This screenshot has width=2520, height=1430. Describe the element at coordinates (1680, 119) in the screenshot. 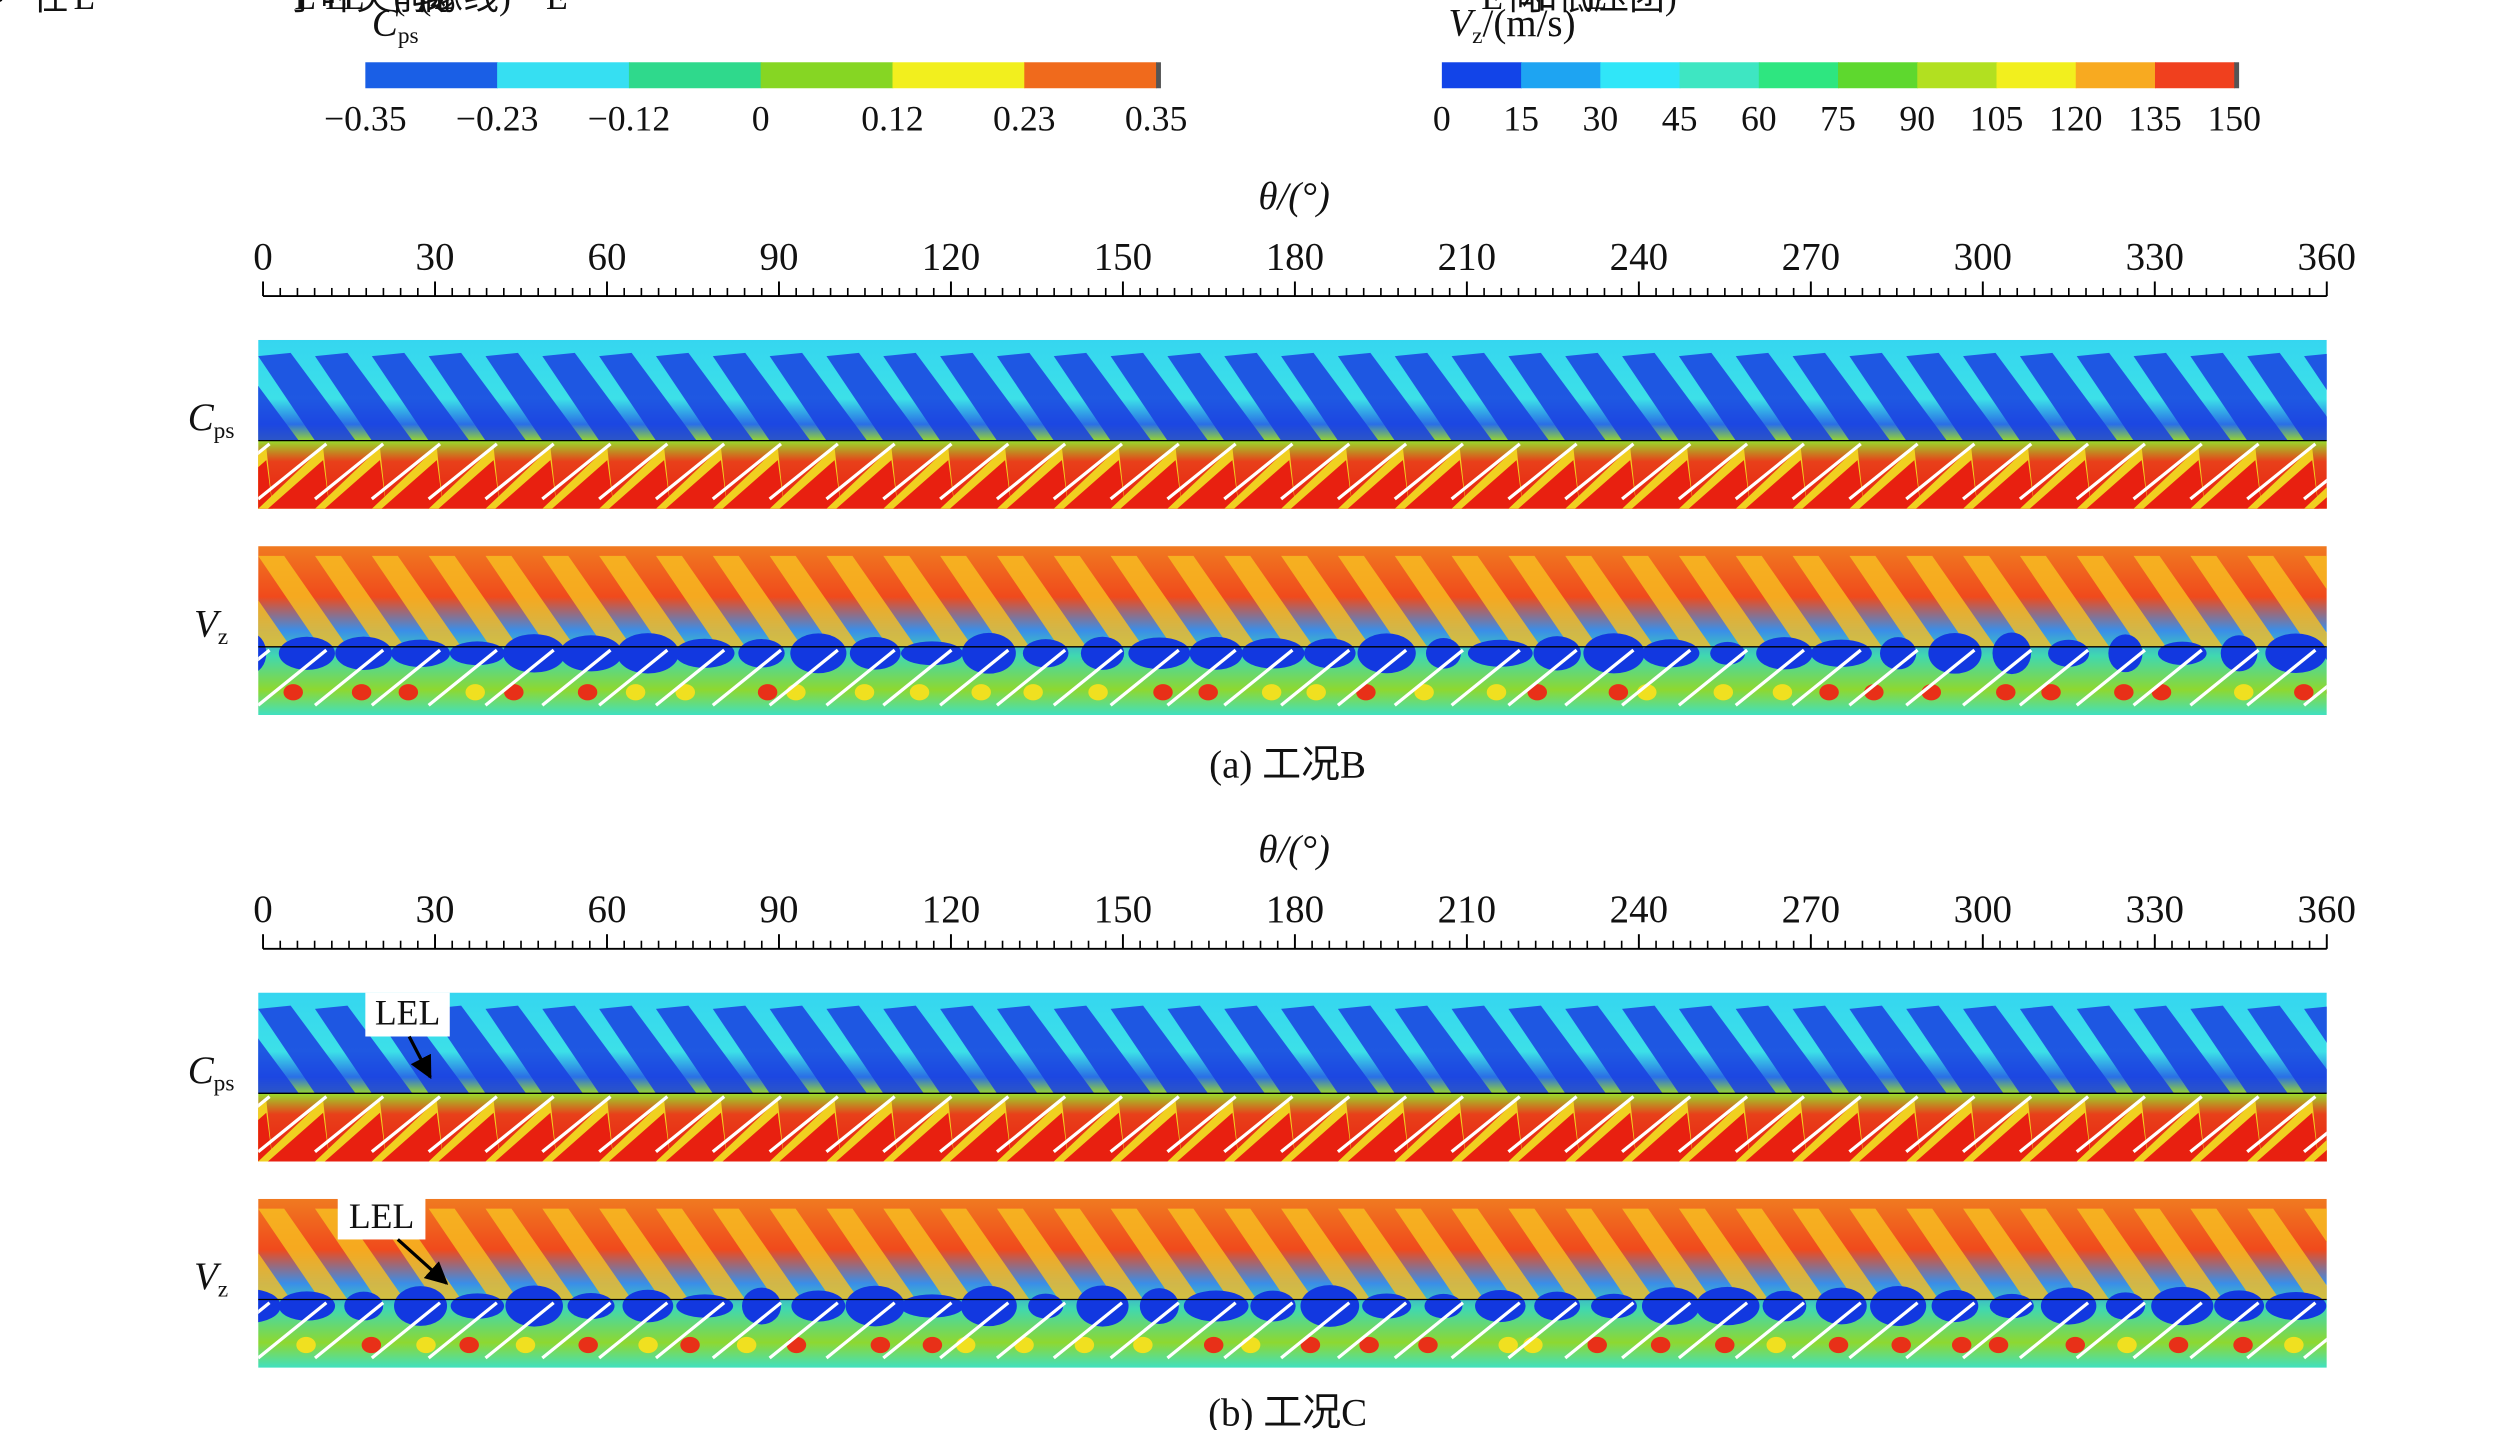

I see `colorbar-tick-label: 45` at that location.